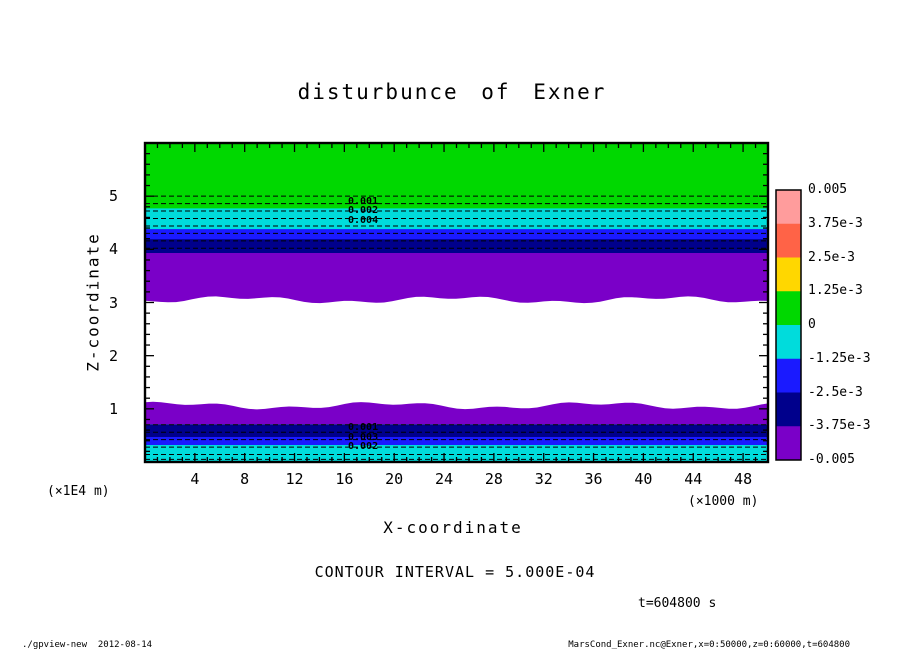 Image resolution: width=904 pixels, height=654 pixels. I want to click on x-tick-label: 16, so click(344, 479).